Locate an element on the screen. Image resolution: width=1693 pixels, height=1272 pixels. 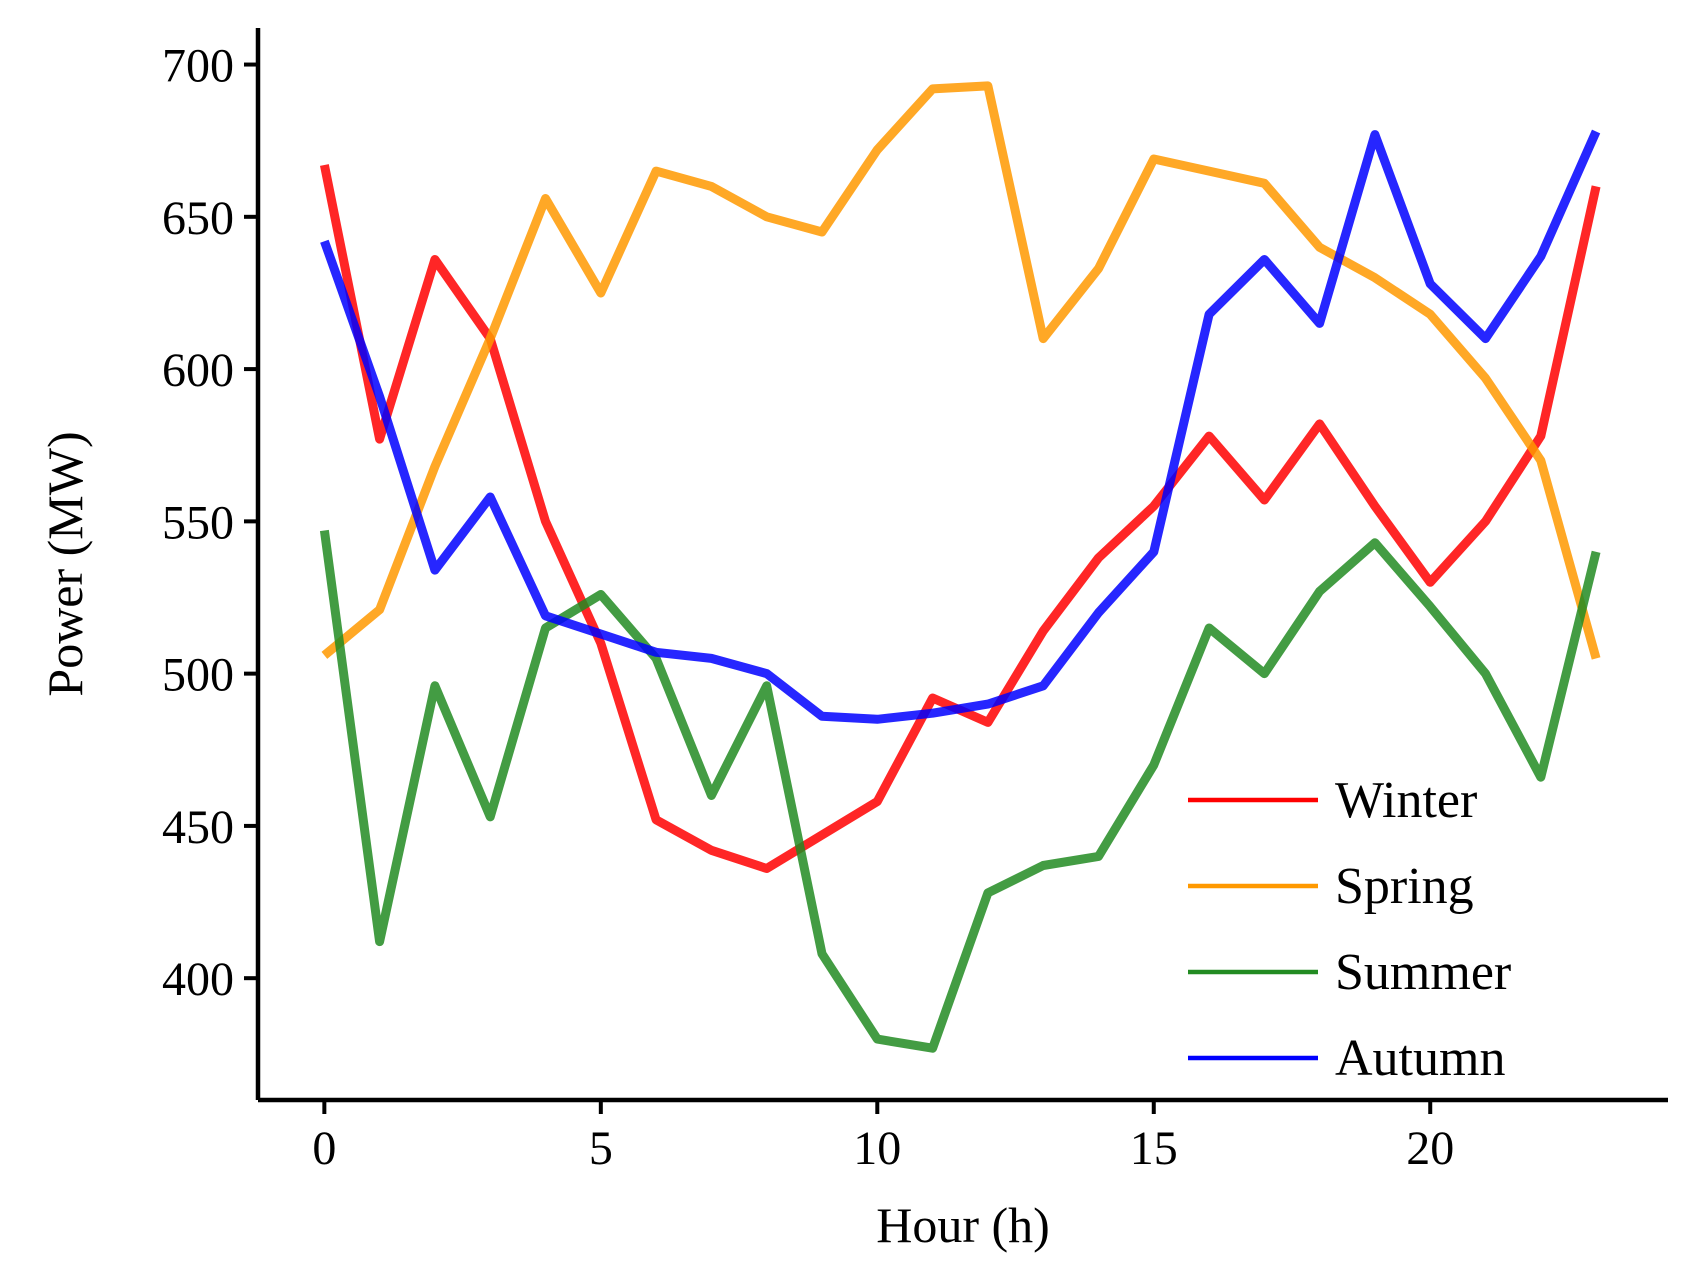
legend-label-winter: Winter is located at coordinates (1406, 800).